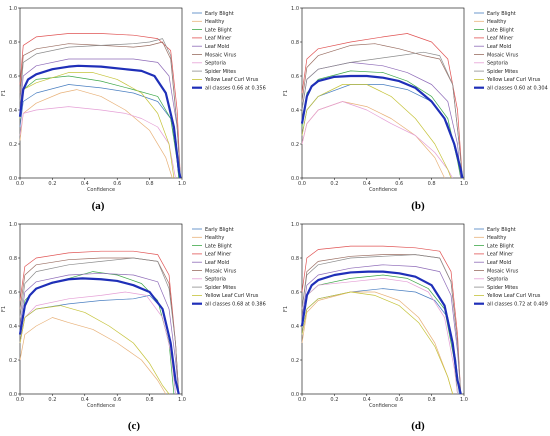 Image resolution: width=550 pixels, height=436 pixels. Describe the element at coordinates (418, 426) in the screenshot. I see `panel-label: (d)` at that location.